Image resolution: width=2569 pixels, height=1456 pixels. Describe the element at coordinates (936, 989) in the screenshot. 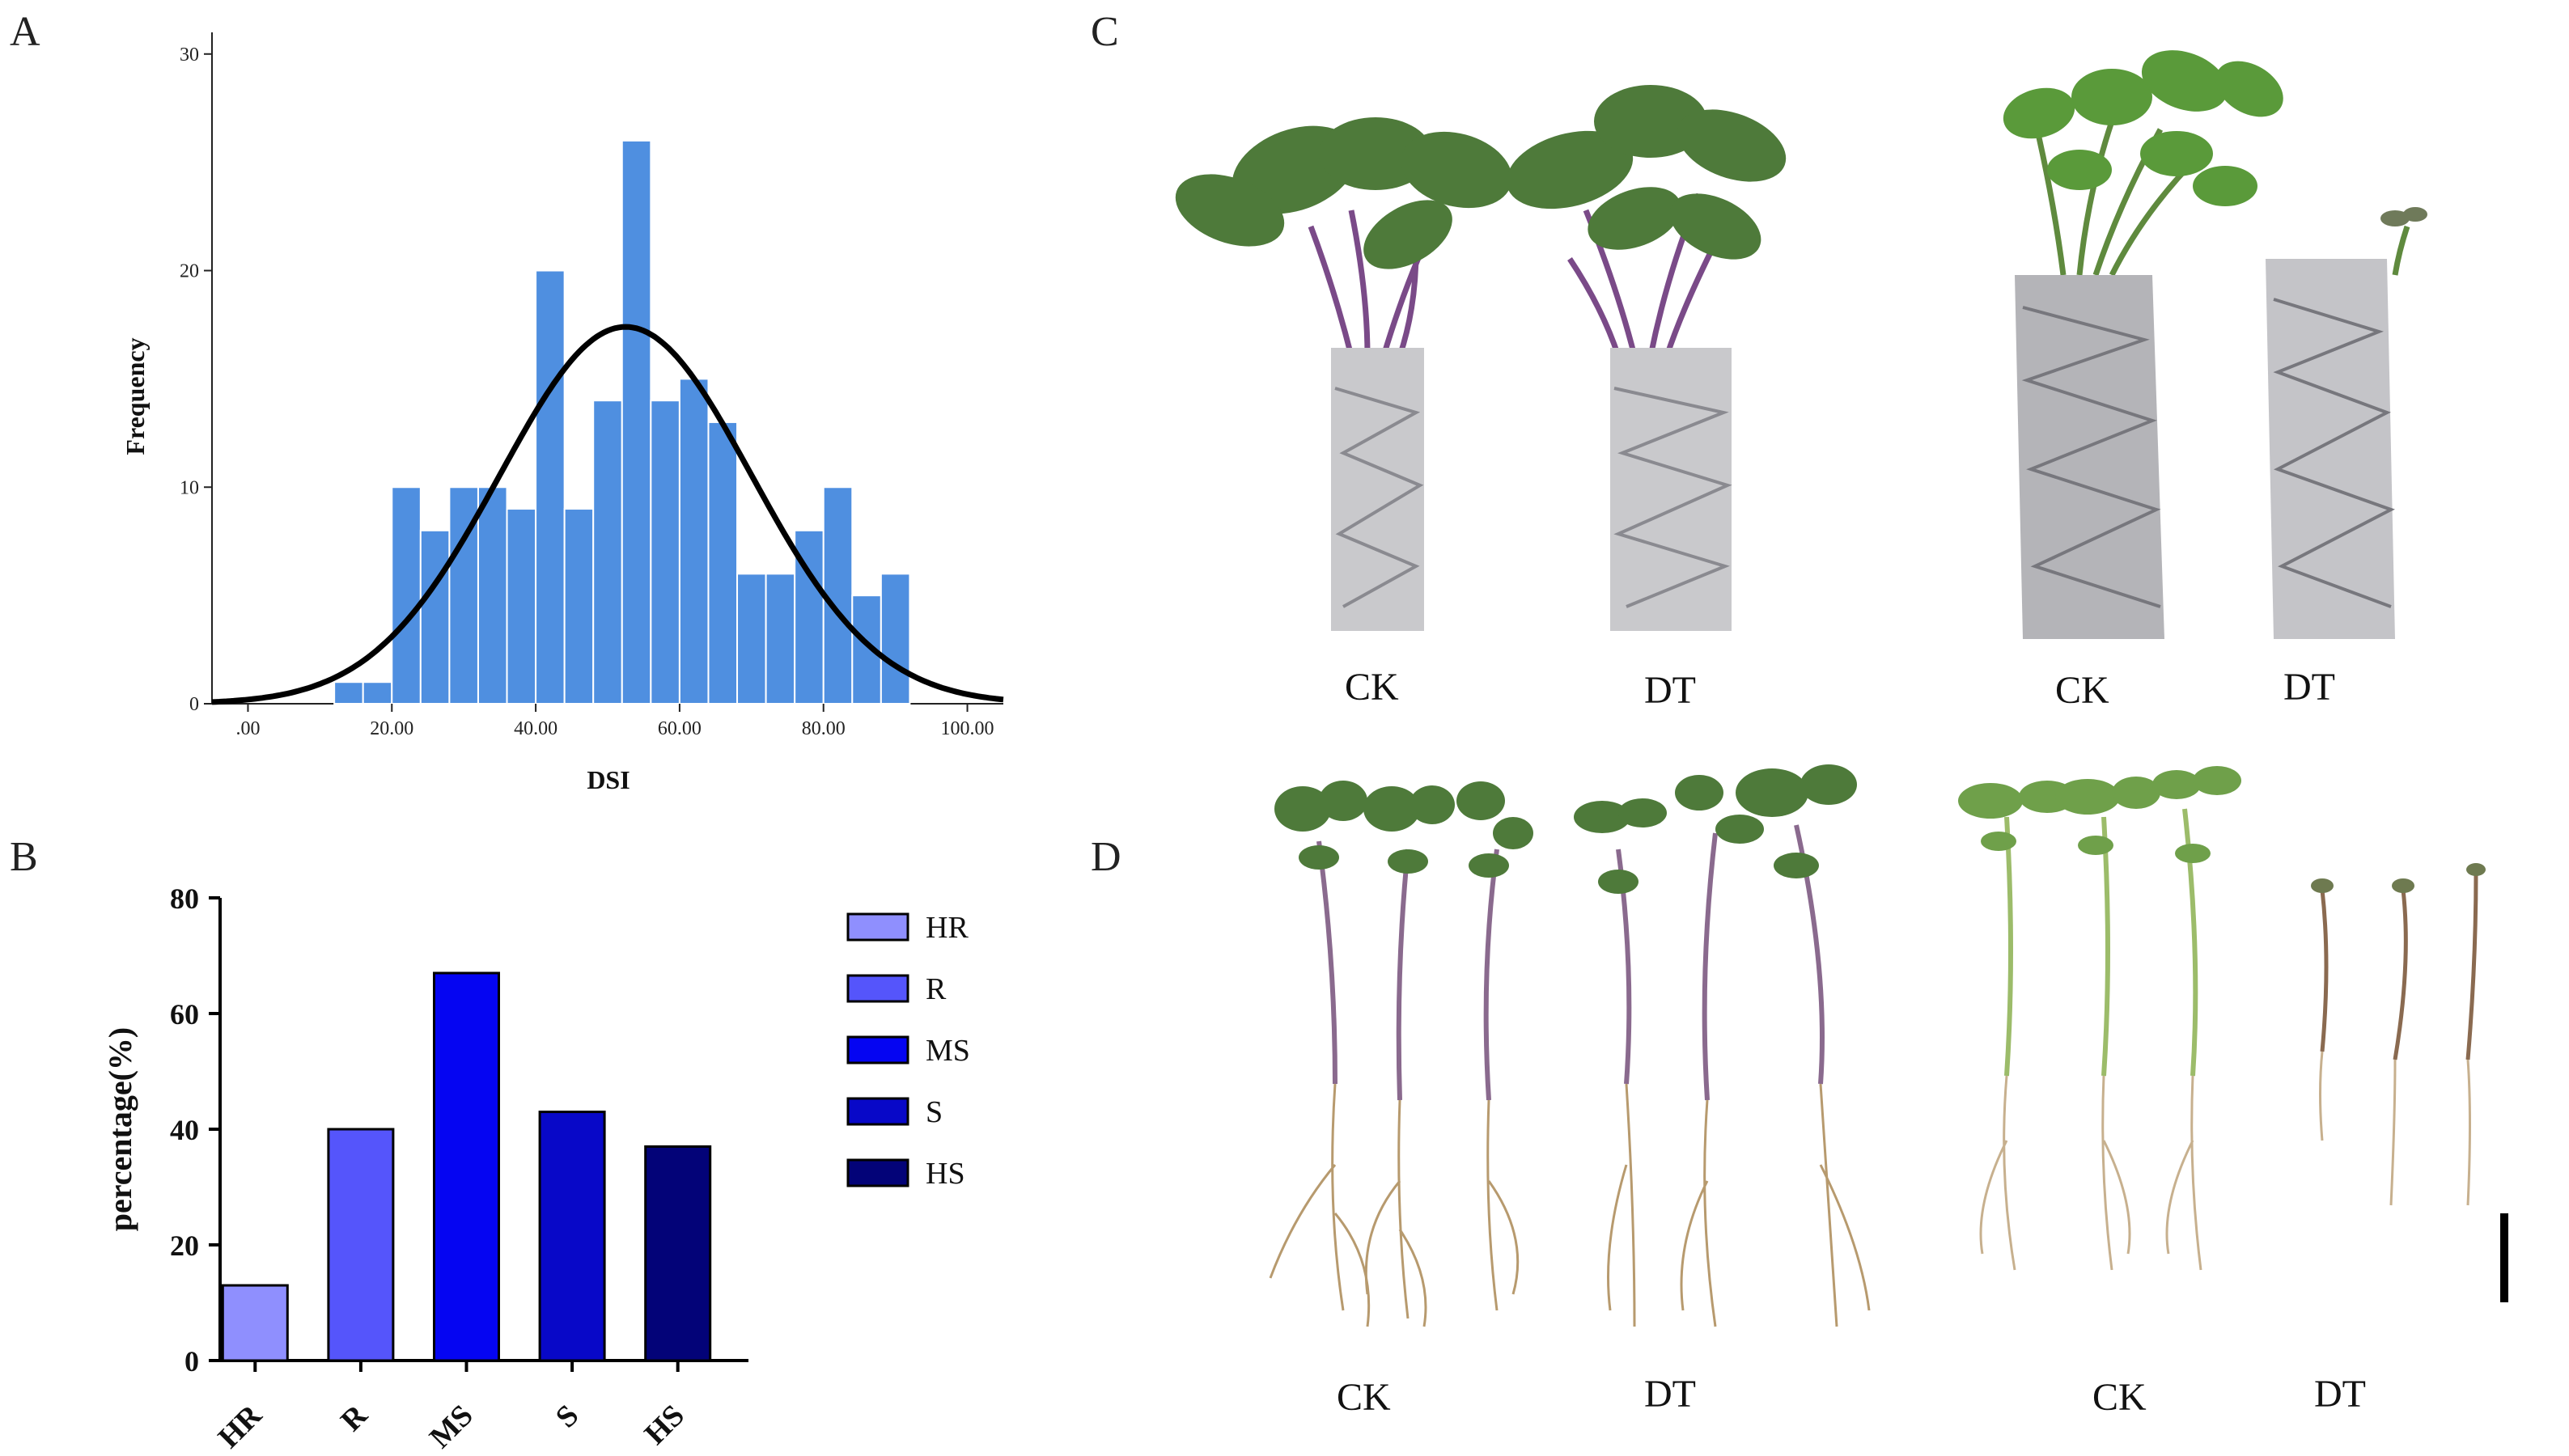

I see `legend-label-r: R` at that location.